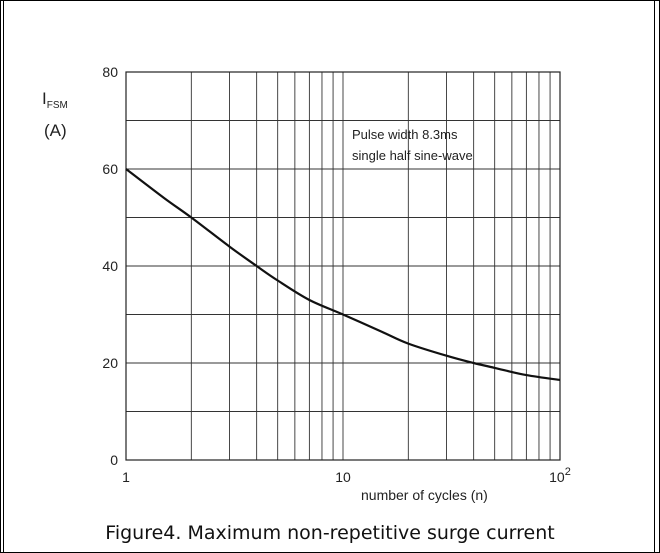 The image size is (660, 553). Describe the element at coordinates (424, 495) in the screenshot. I see `x-axis-label: number of cycles (n)` at that location.